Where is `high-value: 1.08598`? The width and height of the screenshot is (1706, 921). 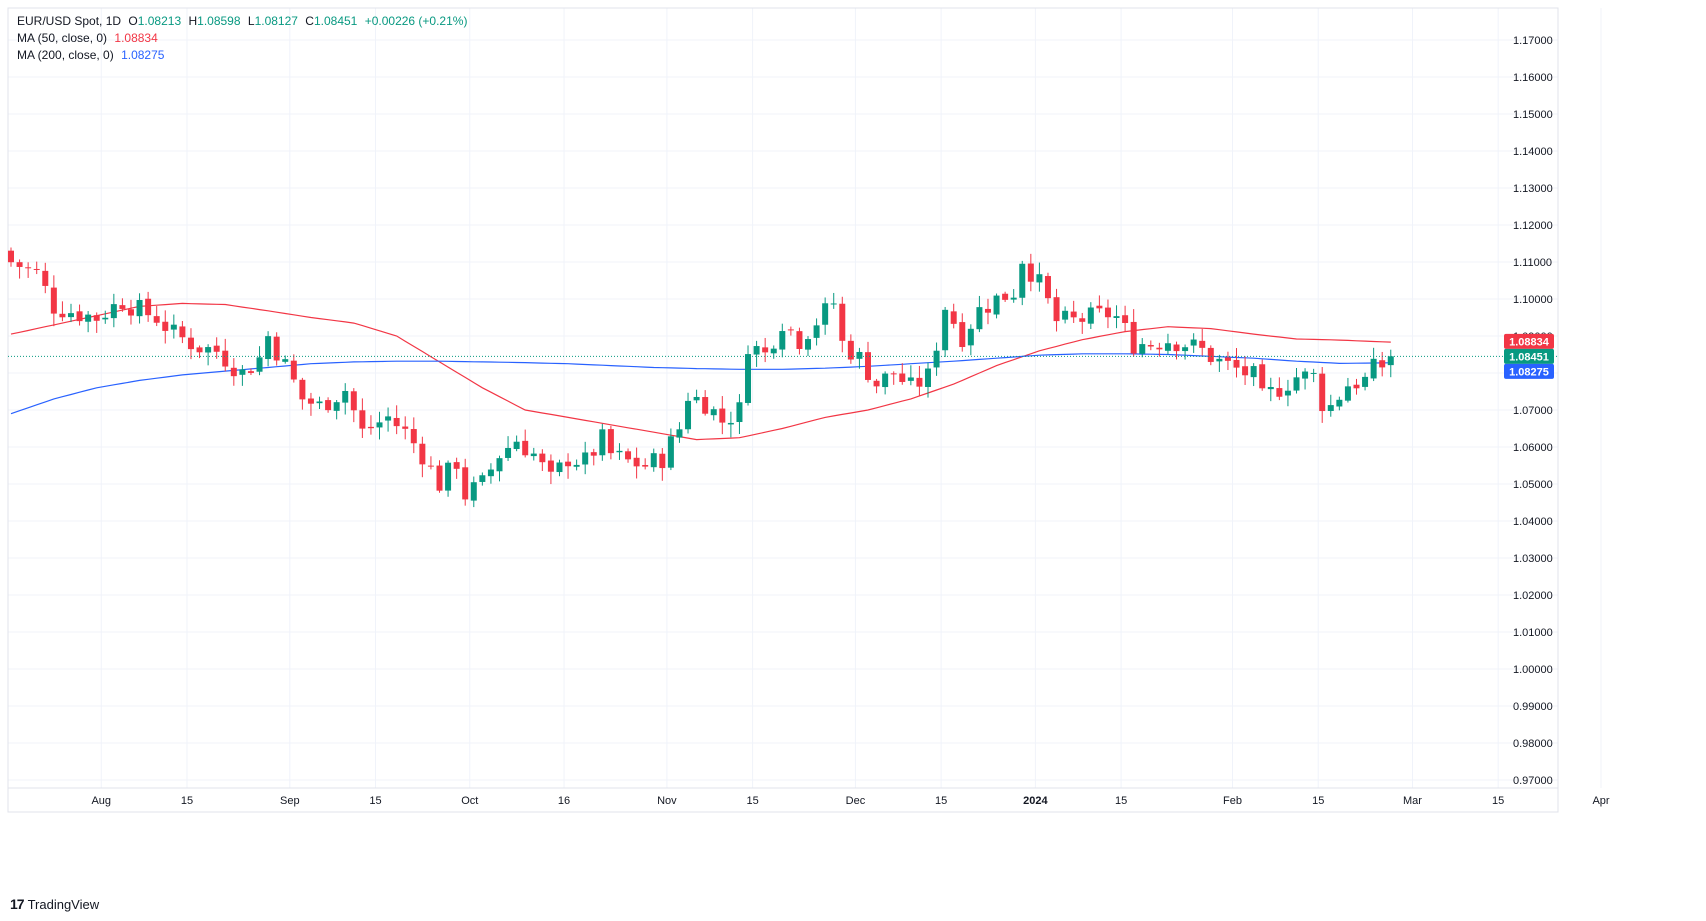 high-value: 1.08598 is located at coordinates (219, 21).